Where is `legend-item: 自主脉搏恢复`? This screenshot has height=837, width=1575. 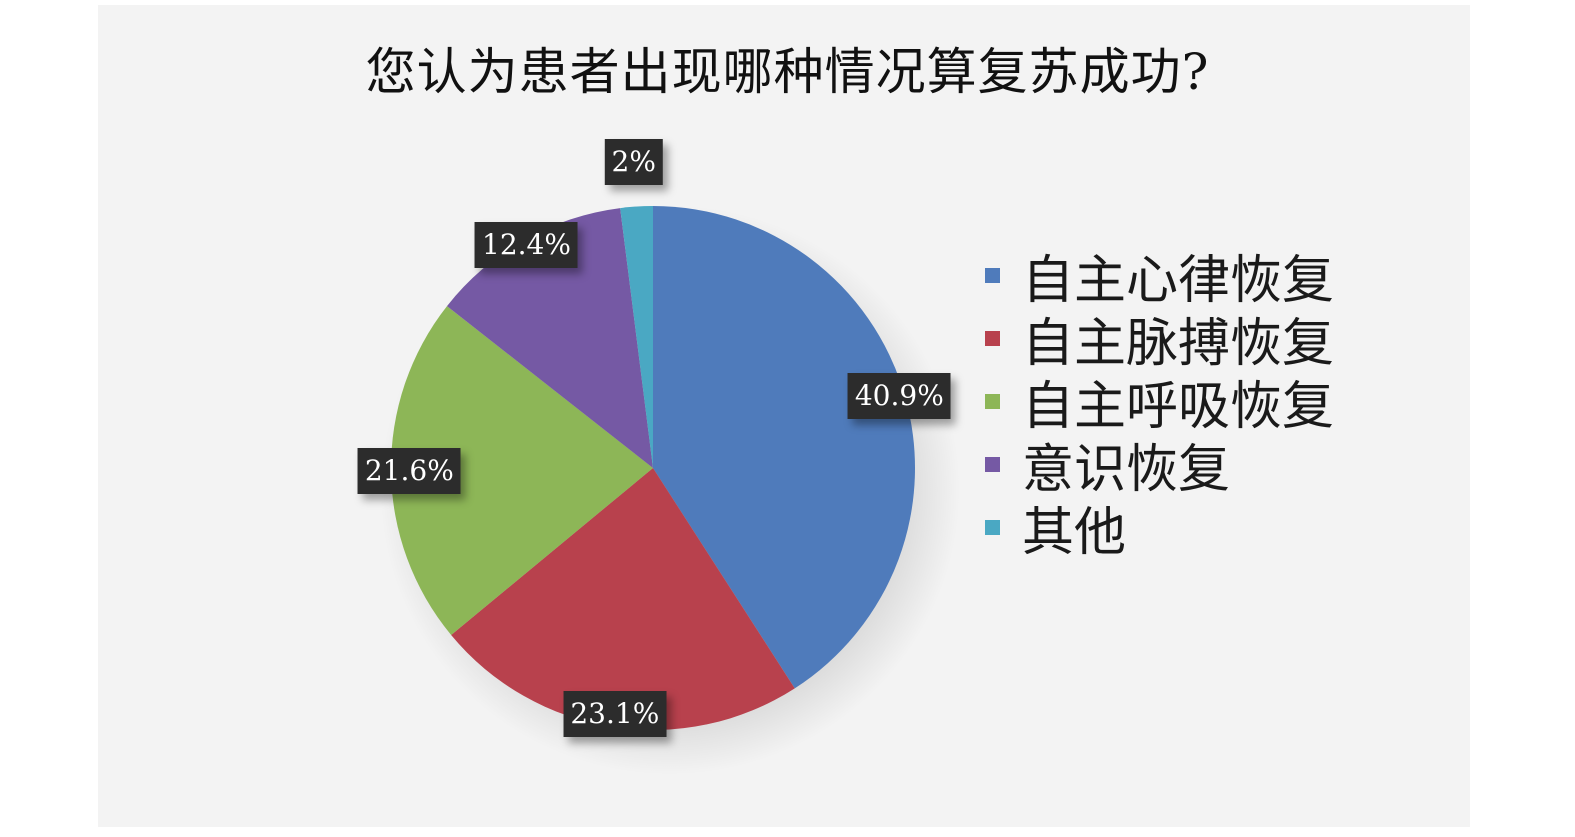
legend-item: 自主脉搏恢复 is located at coordinates (1159, 340).